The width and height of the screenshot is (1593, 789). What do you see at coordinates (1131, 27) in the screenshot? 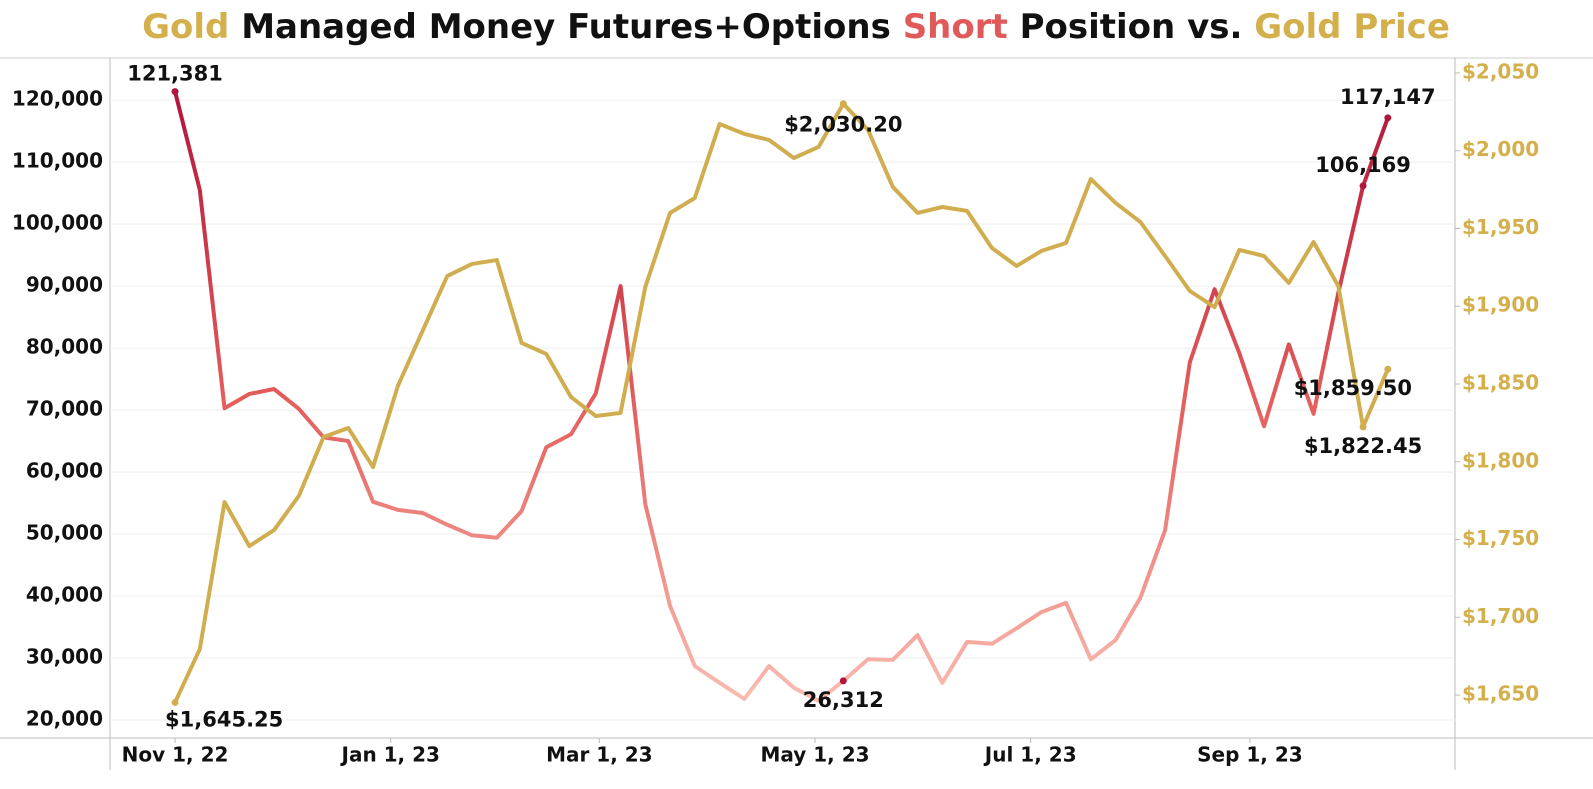
I see `title-part: Position vs.` at bounding box center [1131, 27].